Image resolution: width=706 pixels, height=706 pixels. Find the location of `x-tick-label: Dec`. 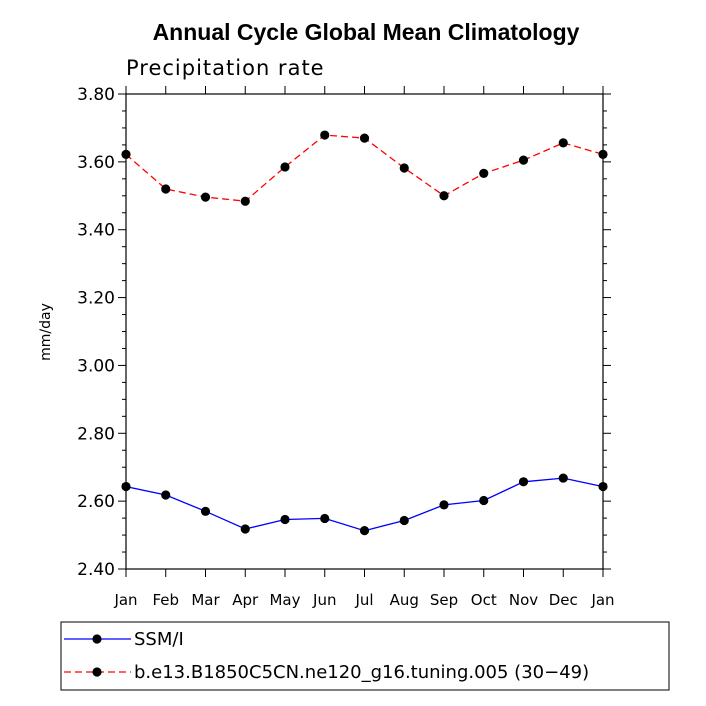

x-tick-label: Dec is located at coordinates (563, 600).